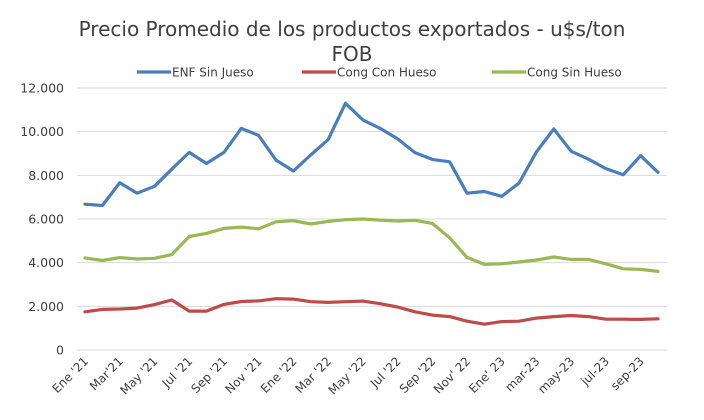 The image size is (704, 420). Describe the element at coordinates (418, 375) in the screenshot. I see `x-tick-label: Sep '22` at that location.